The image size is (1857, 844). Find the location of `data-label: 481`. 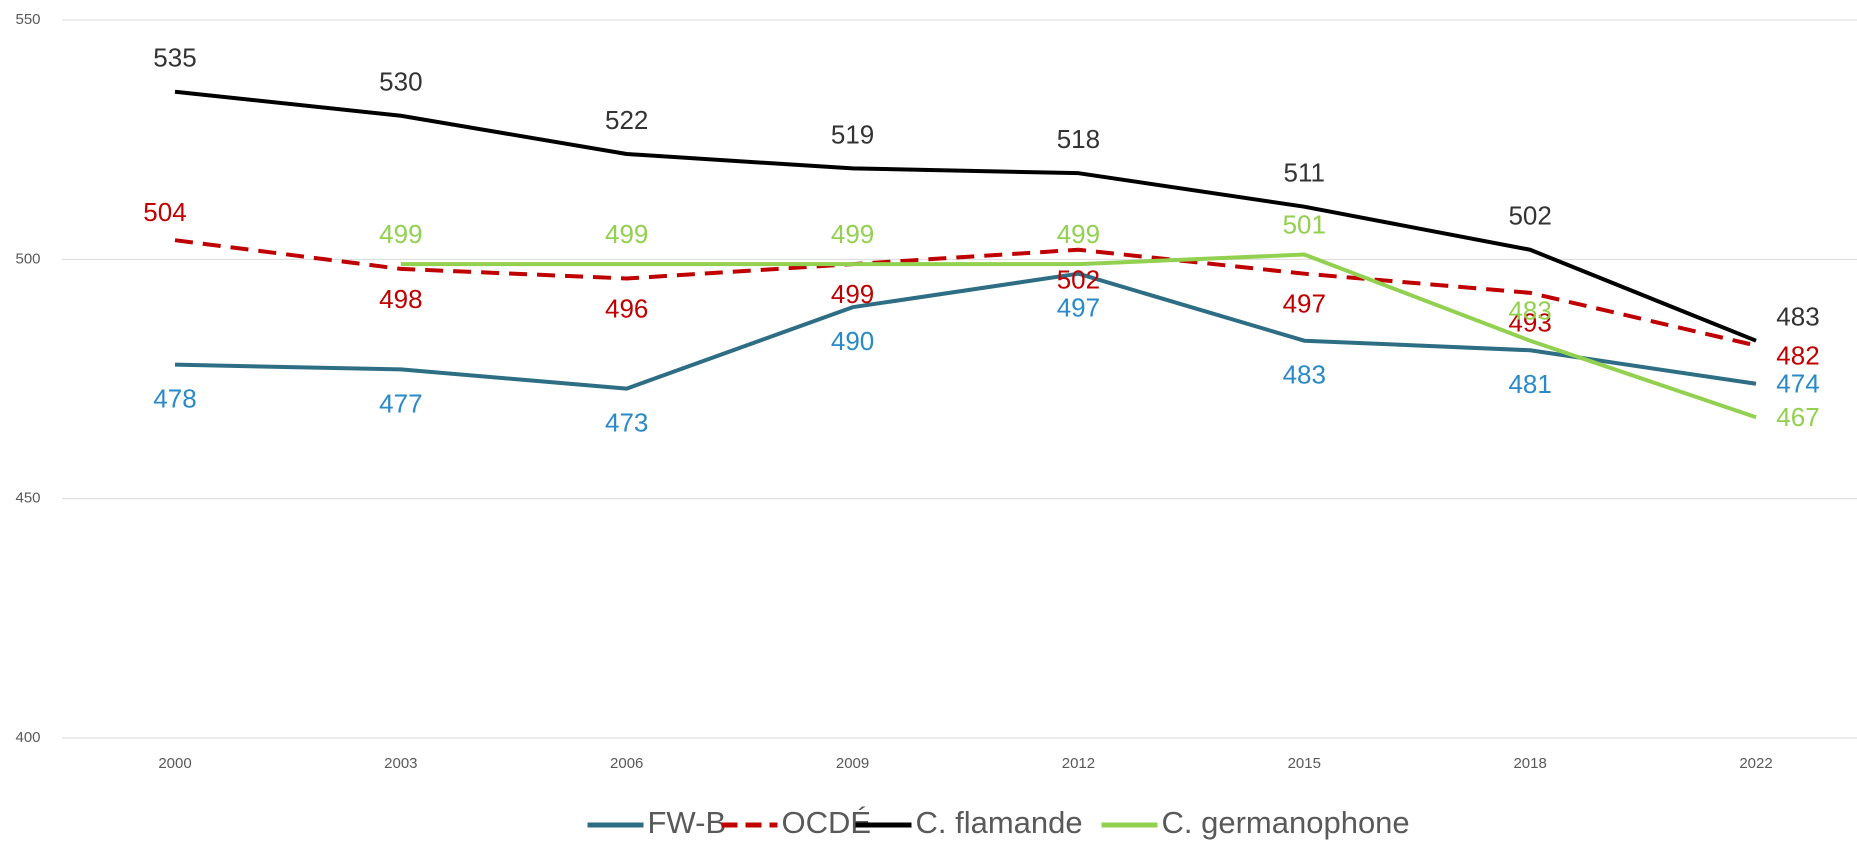

data-label: 481 is located at coordinates (1529, 384).